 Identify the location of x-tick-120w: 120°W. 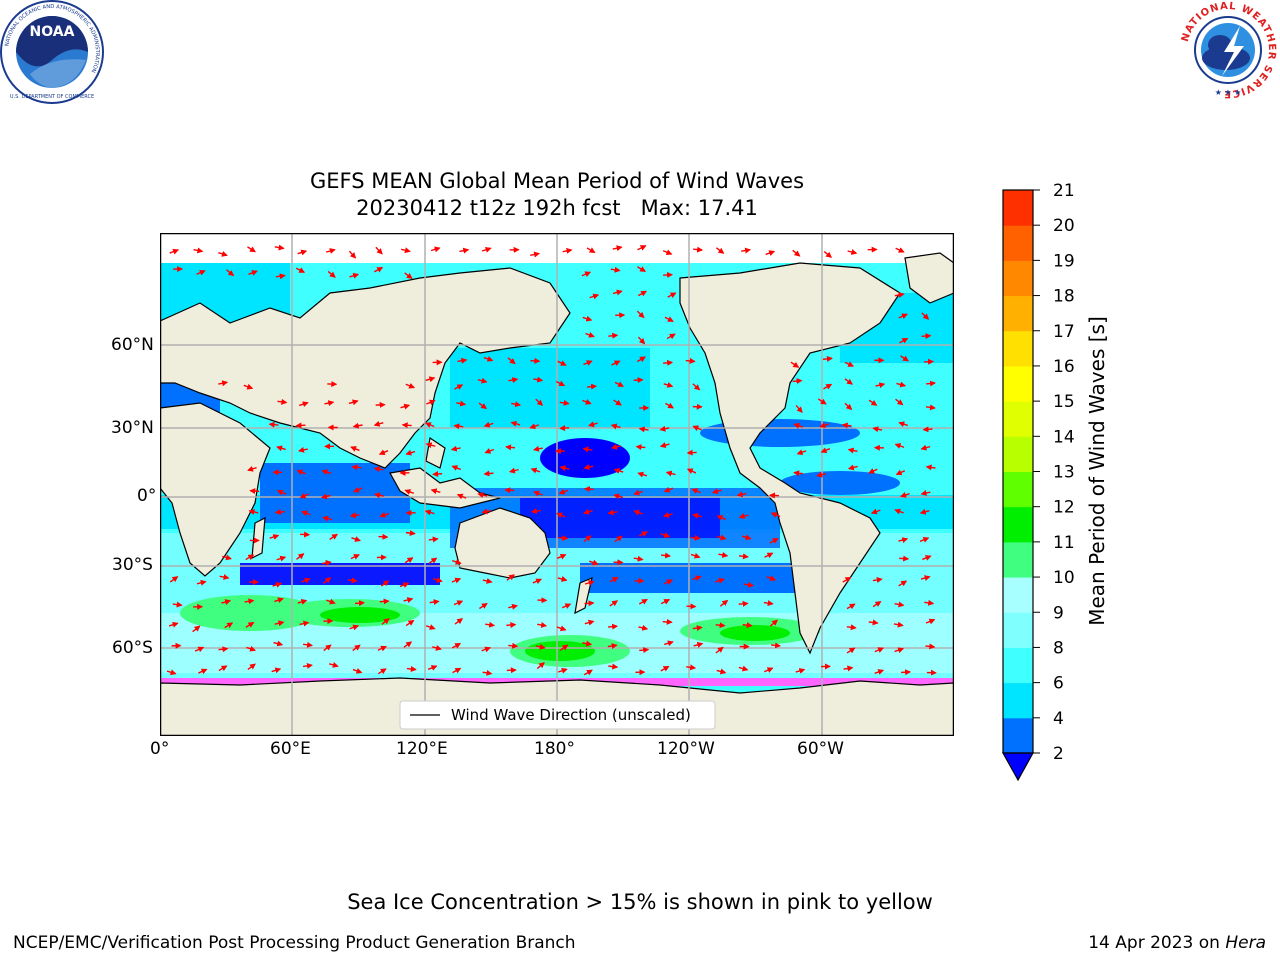
(686, 749).